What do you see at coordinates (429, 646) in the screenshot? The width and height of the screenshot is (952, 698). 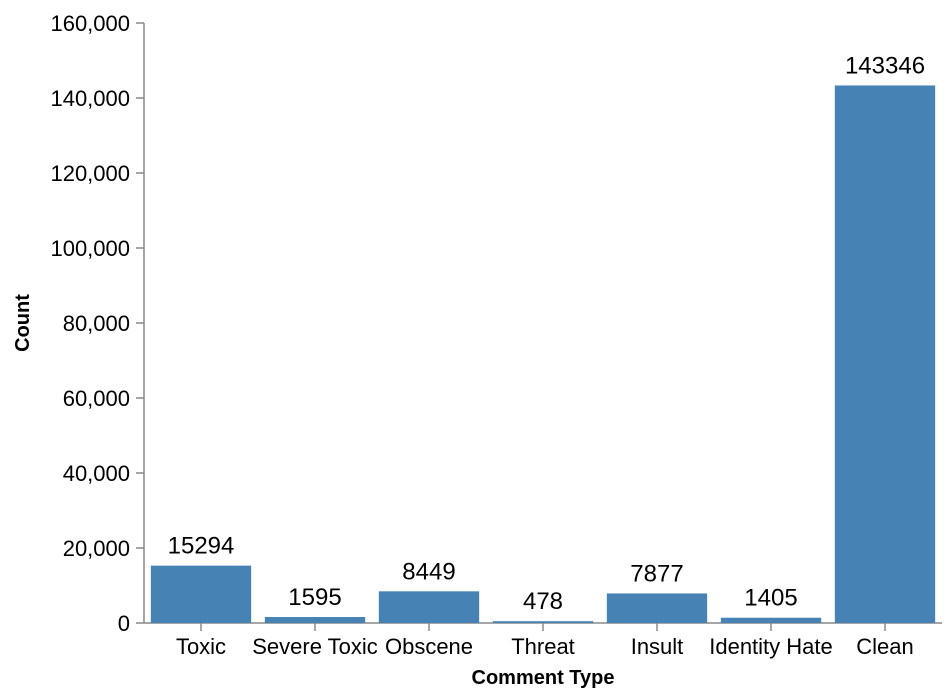 I see `x-tick-label: Obscene` at bounding box center [429, 646].